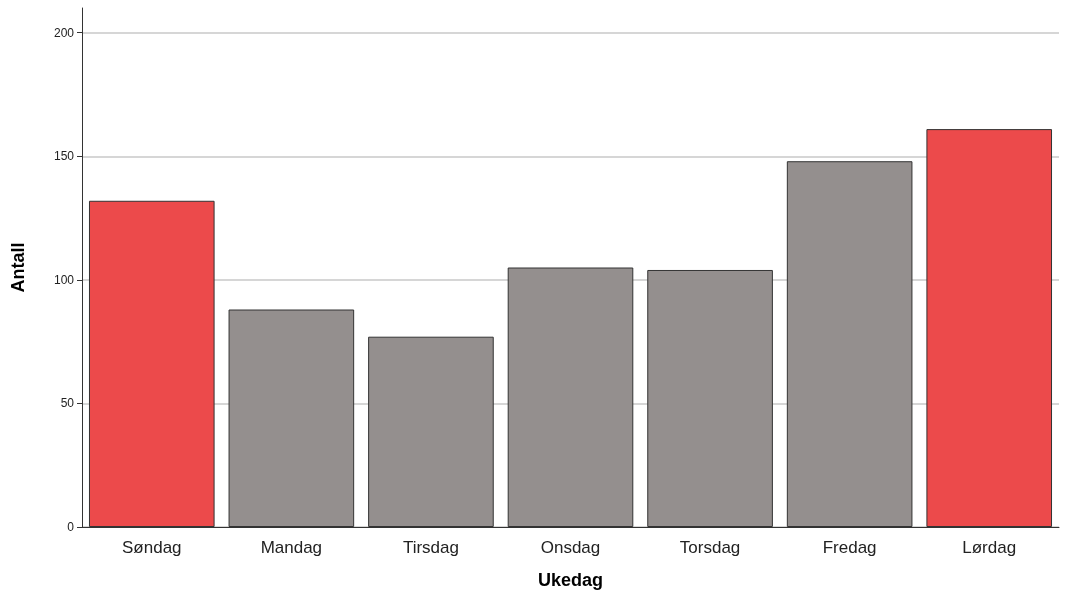 Image resolution: width=1073 pixels, height=603 pixels. What do you see at coordinates (291, 547) in the screenshot?
I see `x-tick-label: Mandag` at bounding box center [291, 547].